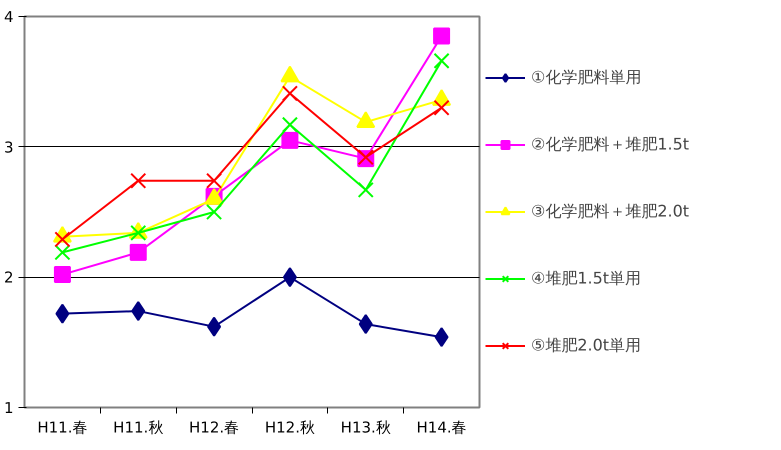  Describe the element at coordinates (138, 427) in the screenshot. I see `x-tick-label: H11.秋` at that location.